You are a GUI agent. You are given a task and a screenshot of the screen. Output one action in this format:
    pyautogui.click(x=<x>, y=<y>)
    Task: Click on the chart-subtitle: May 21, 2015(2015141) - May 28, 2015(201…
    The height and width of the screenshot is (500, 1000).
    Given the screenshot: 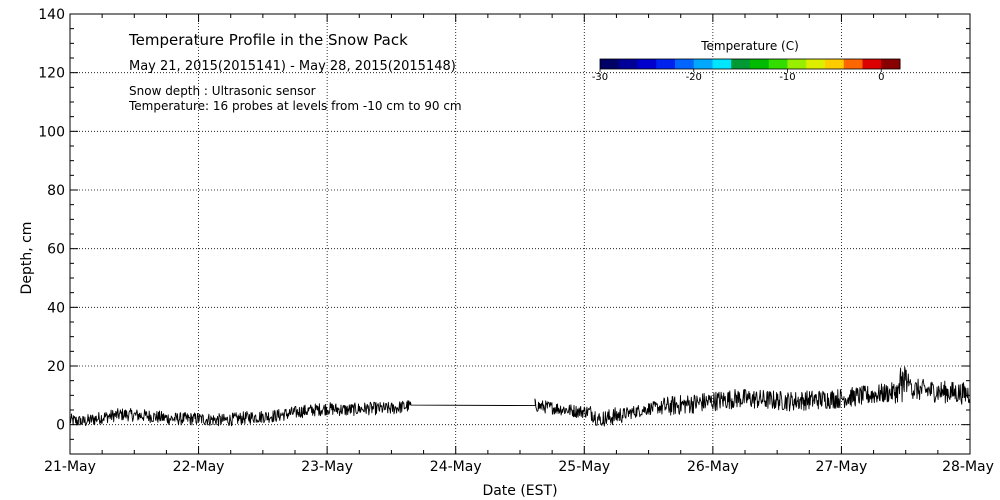 What is the action you would take?
    pyautogui.click(x=292, y=66)
    